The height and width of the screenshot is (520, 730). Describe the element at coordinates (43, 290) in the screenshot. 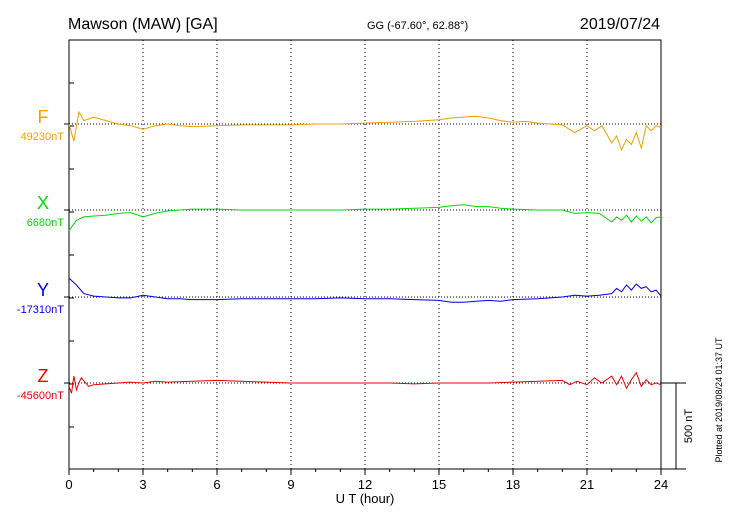

I see `component-label-y: Y` at that location.